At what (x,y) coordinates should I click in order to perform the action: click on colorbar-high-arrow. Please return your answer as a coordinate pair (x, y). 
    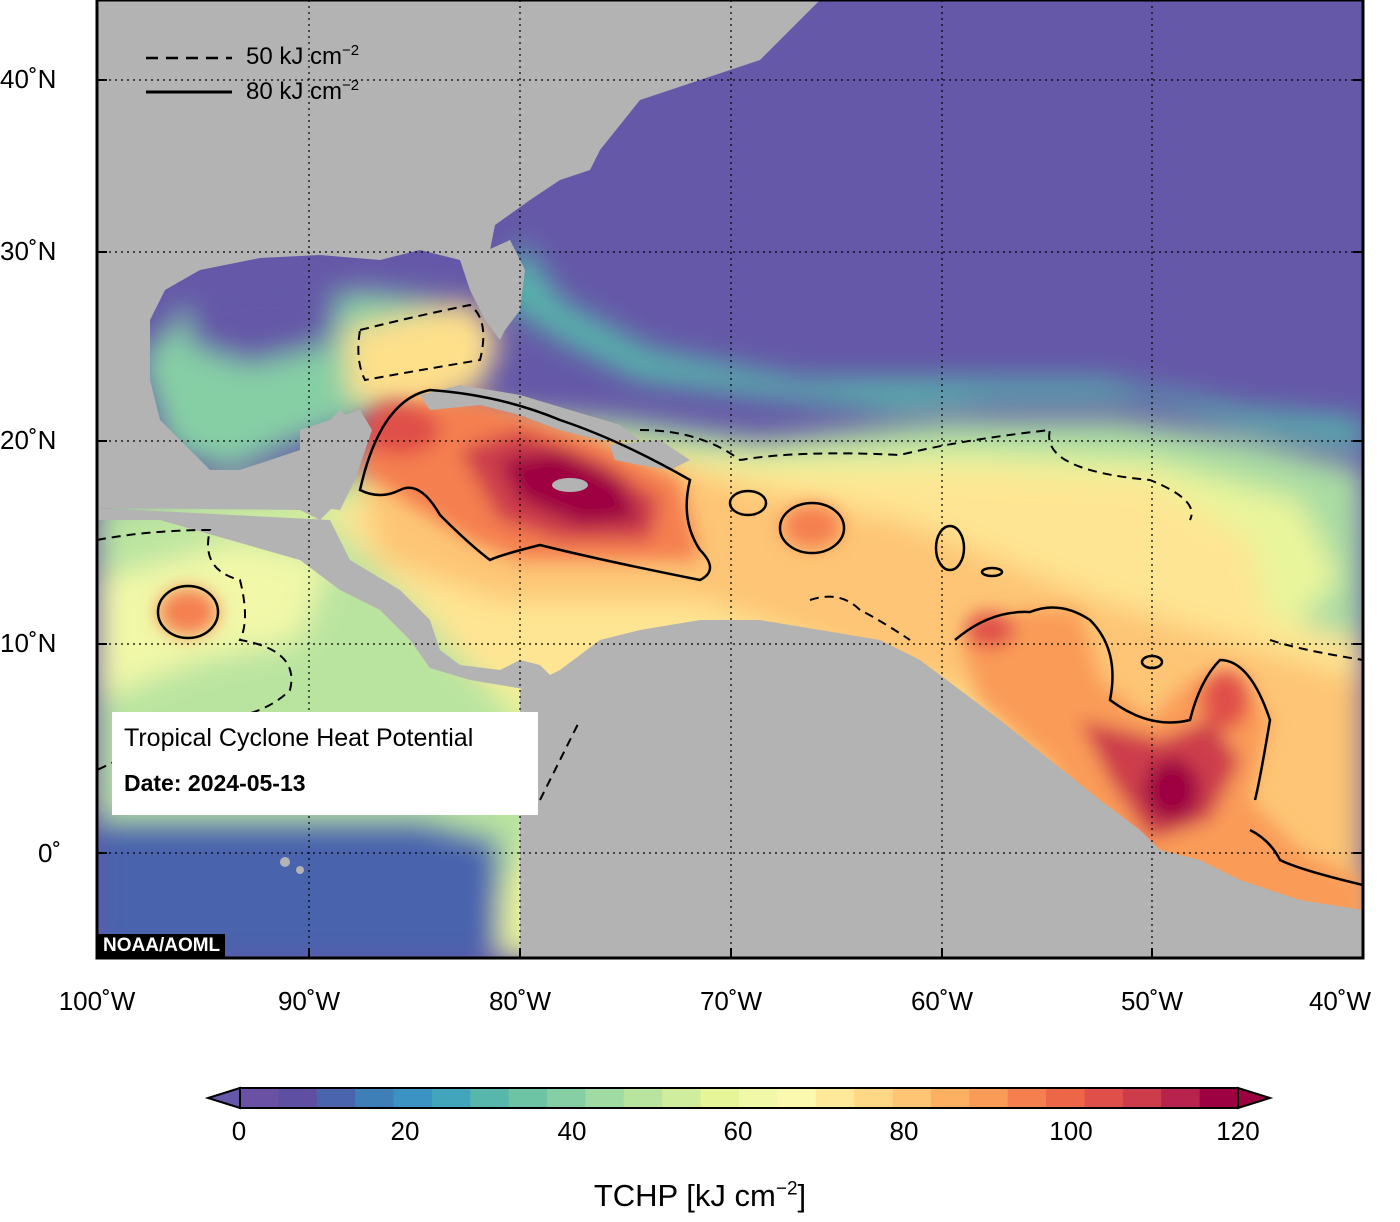
    Looking at the image, I should click on (1255, 1098).